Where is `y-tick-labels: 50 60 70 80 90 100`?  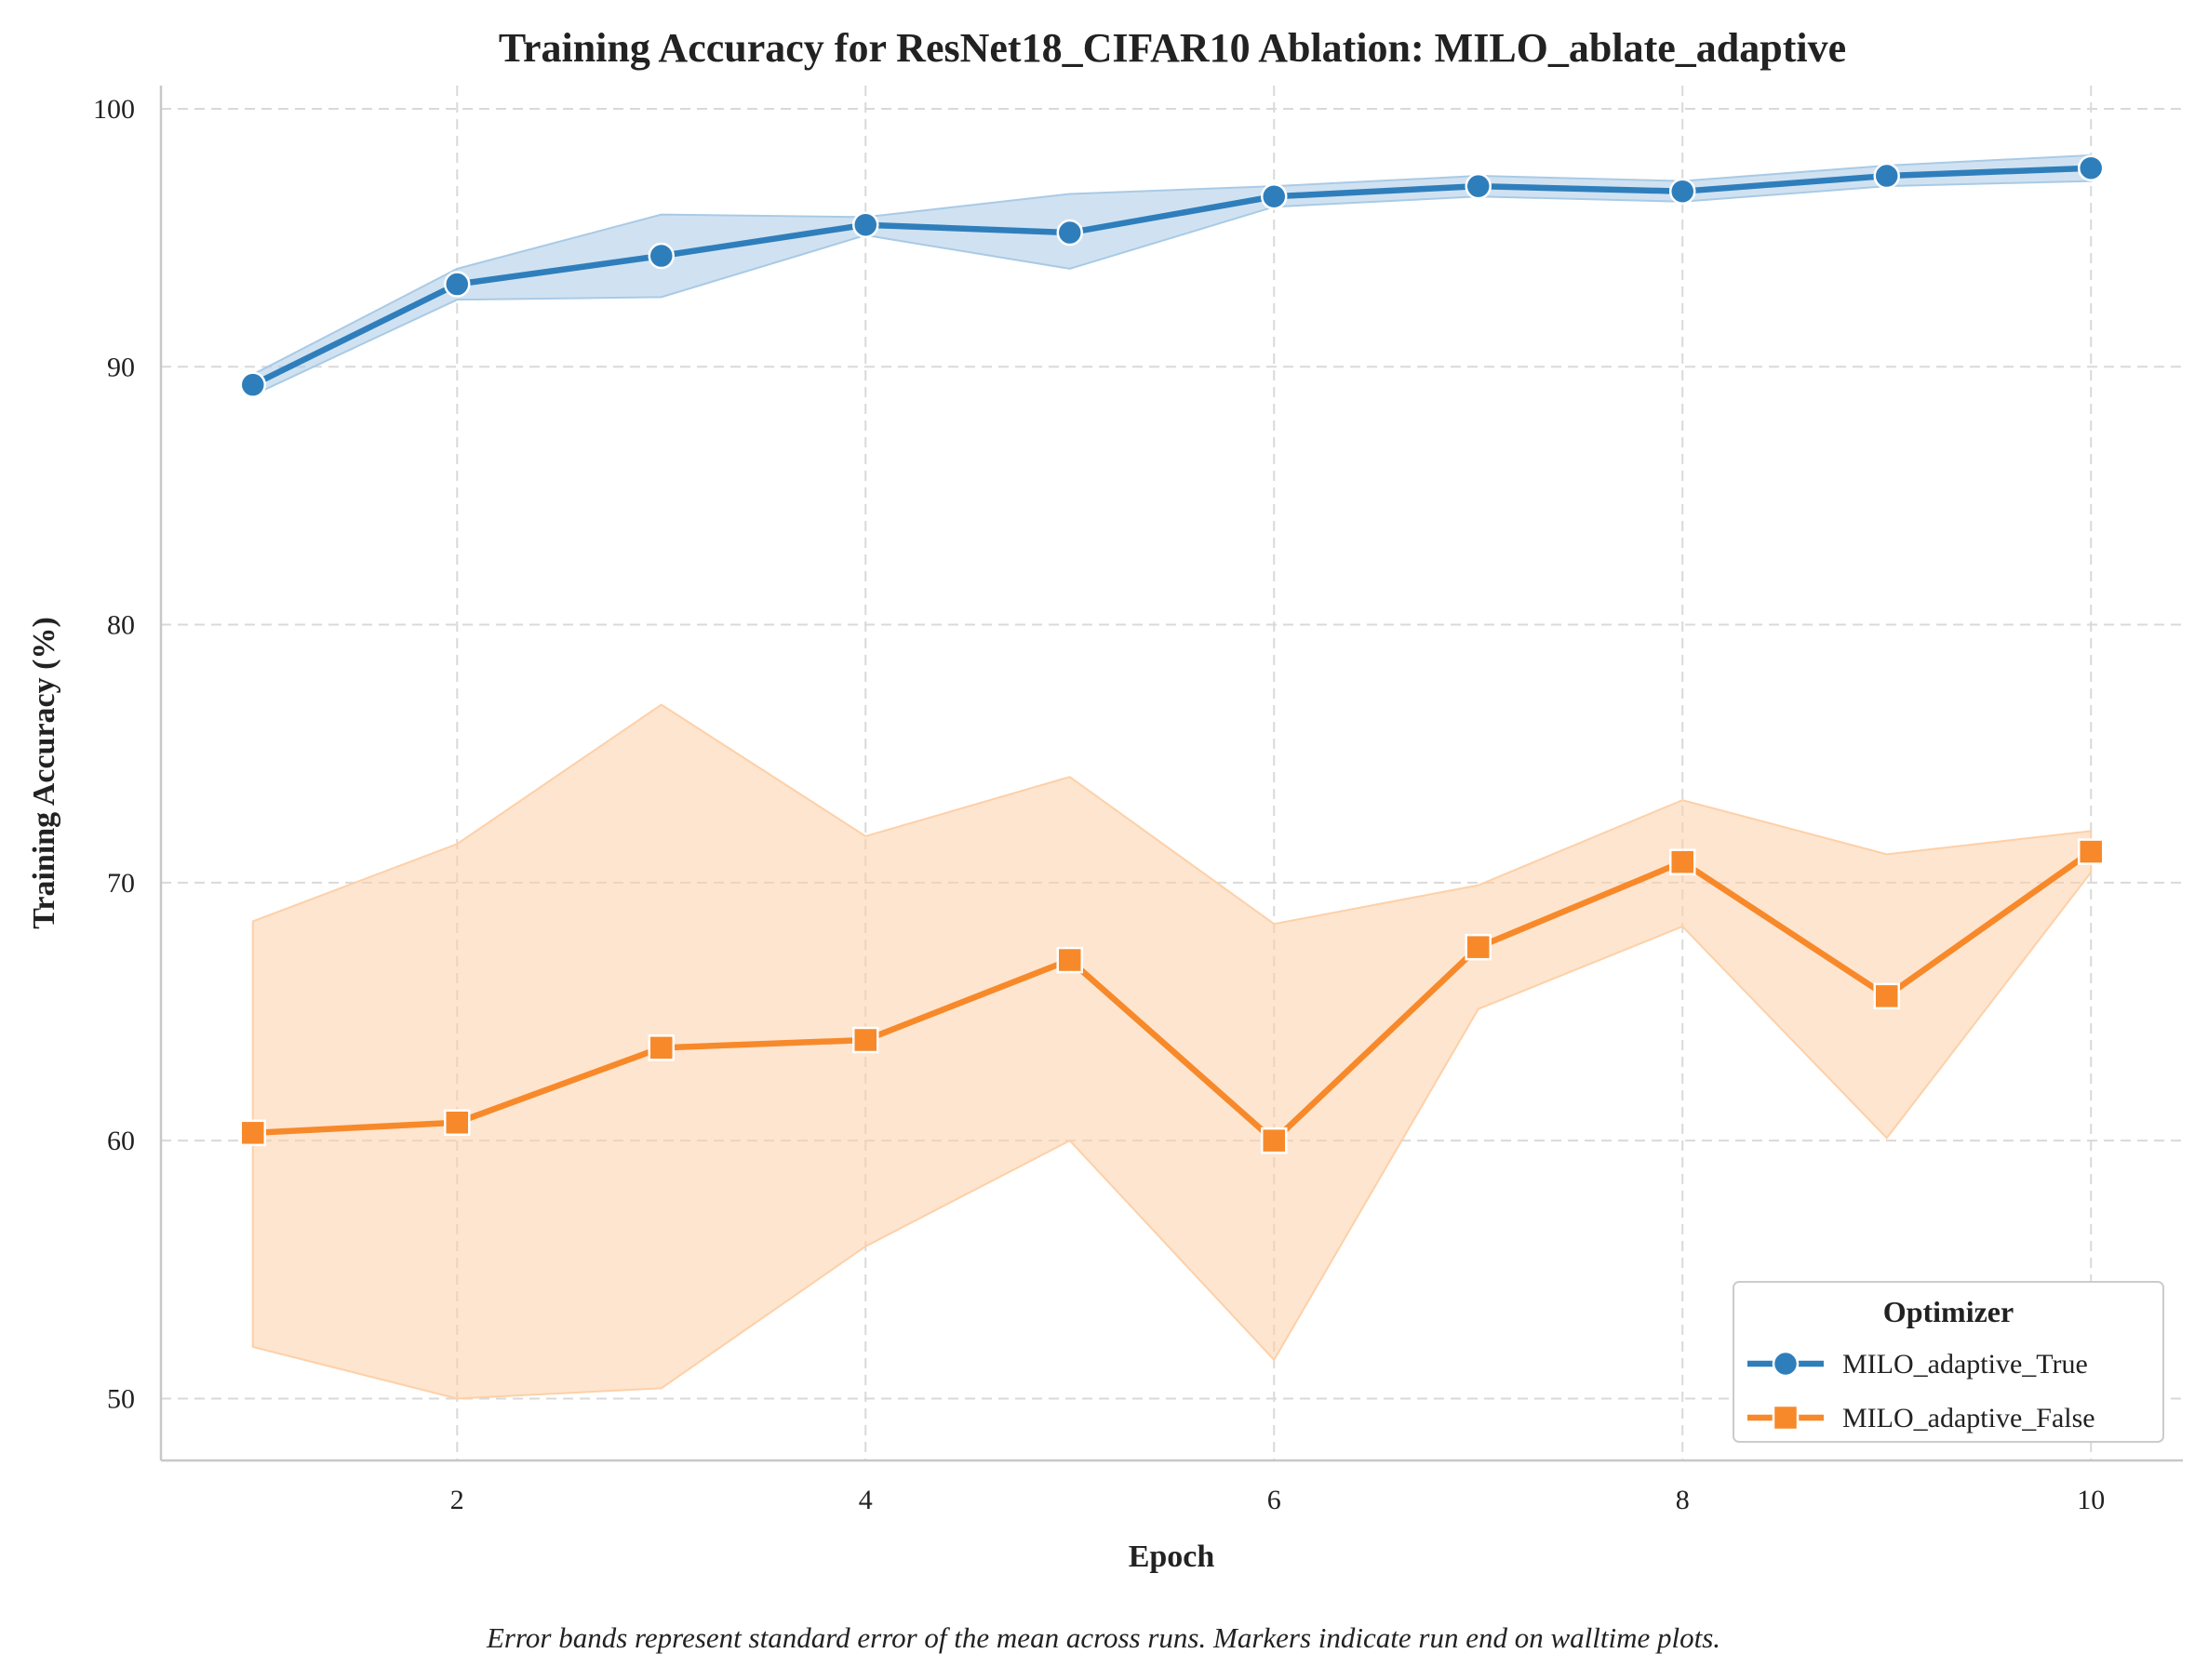
y-tick-labels: 50 60 70 80 90 100 is located at coordinates (114, 754).